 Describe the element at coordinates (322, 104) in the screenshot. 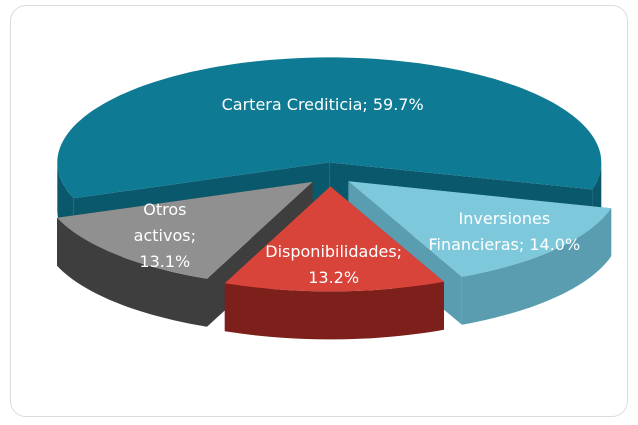

I see `data-label: Cartera Crediticia; 59.7%` at that location.